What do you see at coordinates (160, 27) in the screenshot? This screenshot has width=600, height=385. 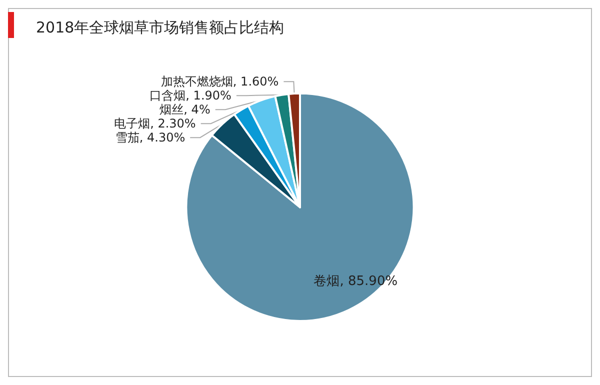 I see `chart-title: 2018年全球烟草市场销售额占比结构` at bounding box center [160, 27].